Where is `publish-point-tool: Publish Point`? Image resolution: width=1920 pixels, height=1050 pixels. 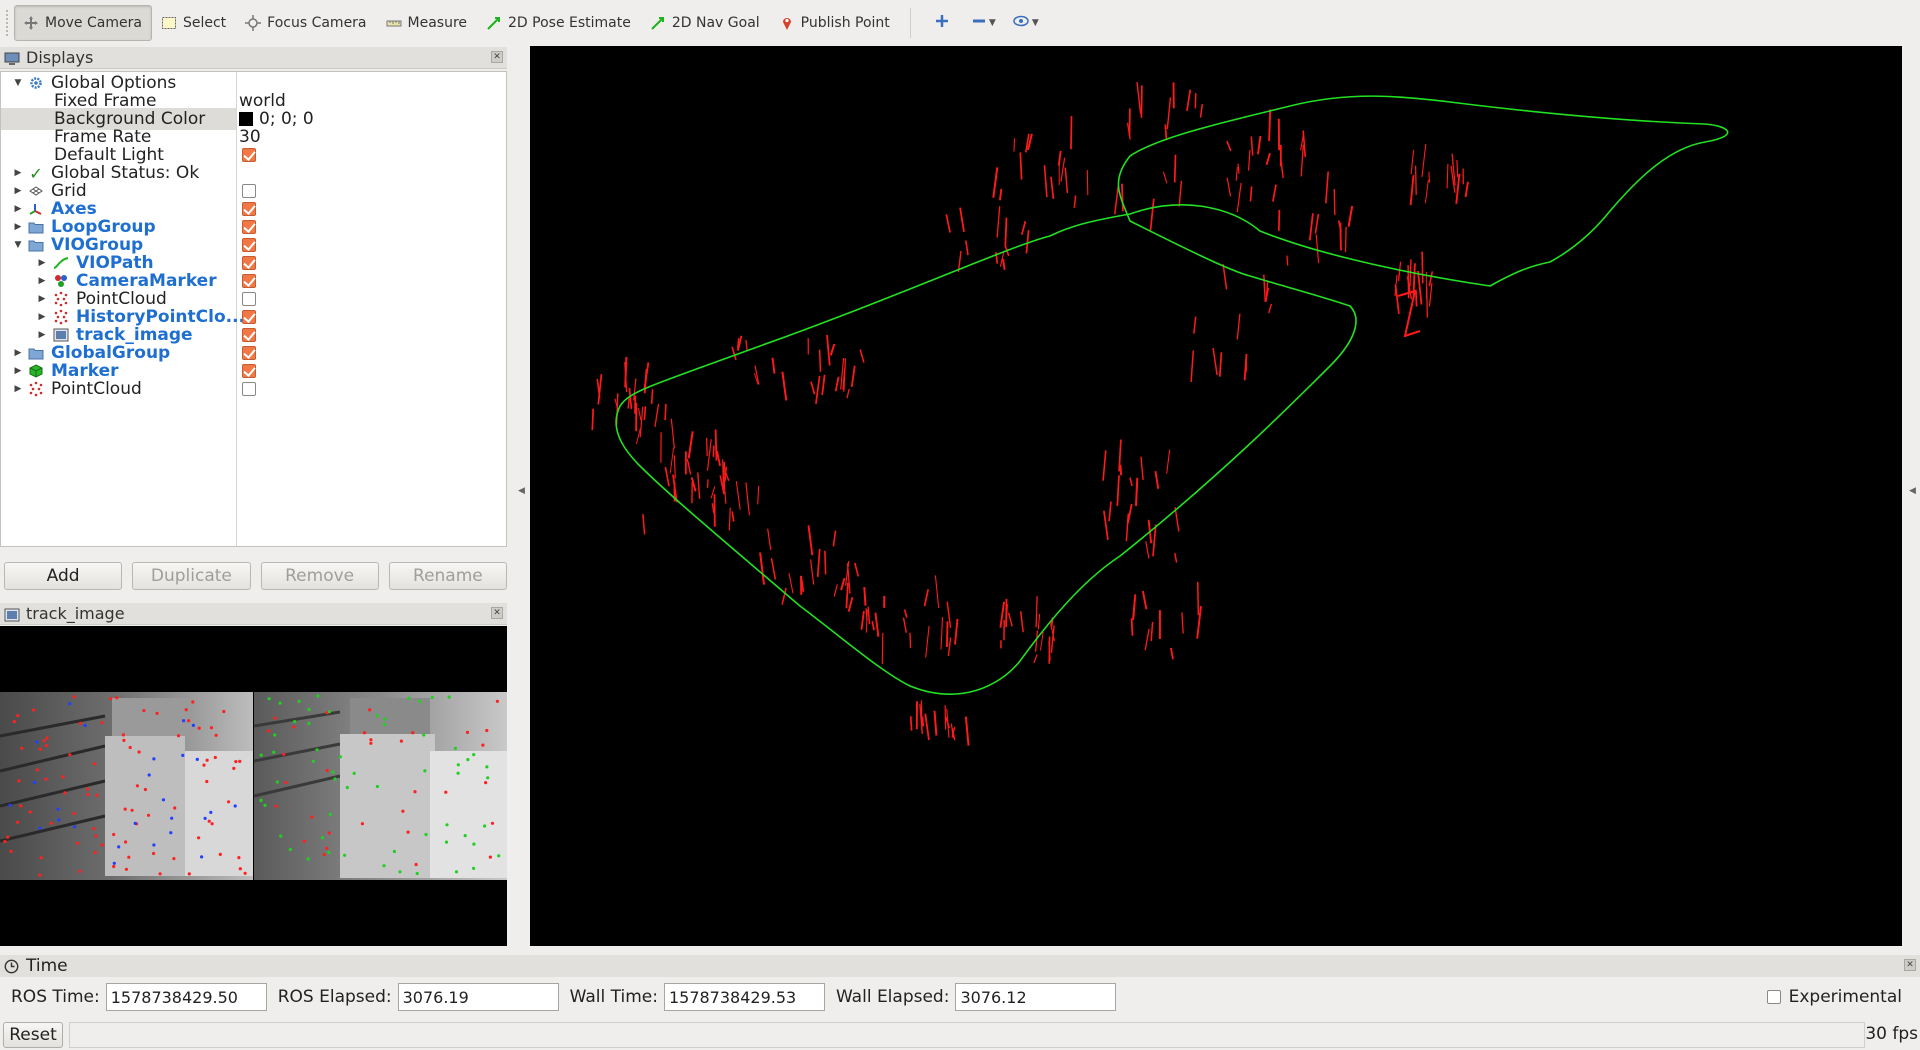
publish-point-tool: Publish Point is located at coordinates (835, 23).